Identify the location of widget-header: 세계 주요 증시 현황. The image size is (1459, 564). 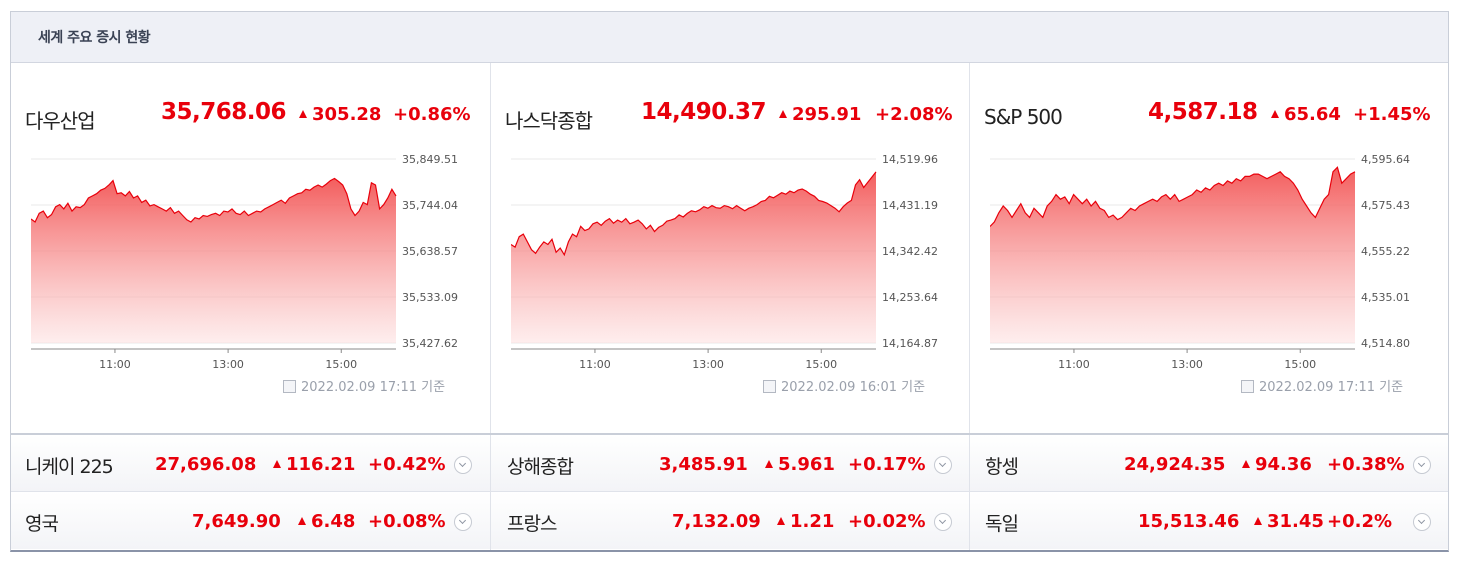
(729, 37).